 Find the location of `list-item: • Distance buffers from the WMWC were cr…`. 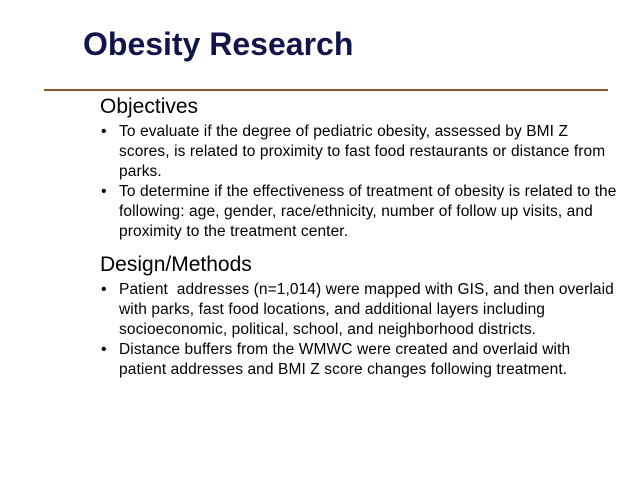

list-item: • Distance buffers from the WMWC were cr… is located at coordinates (360, 360).